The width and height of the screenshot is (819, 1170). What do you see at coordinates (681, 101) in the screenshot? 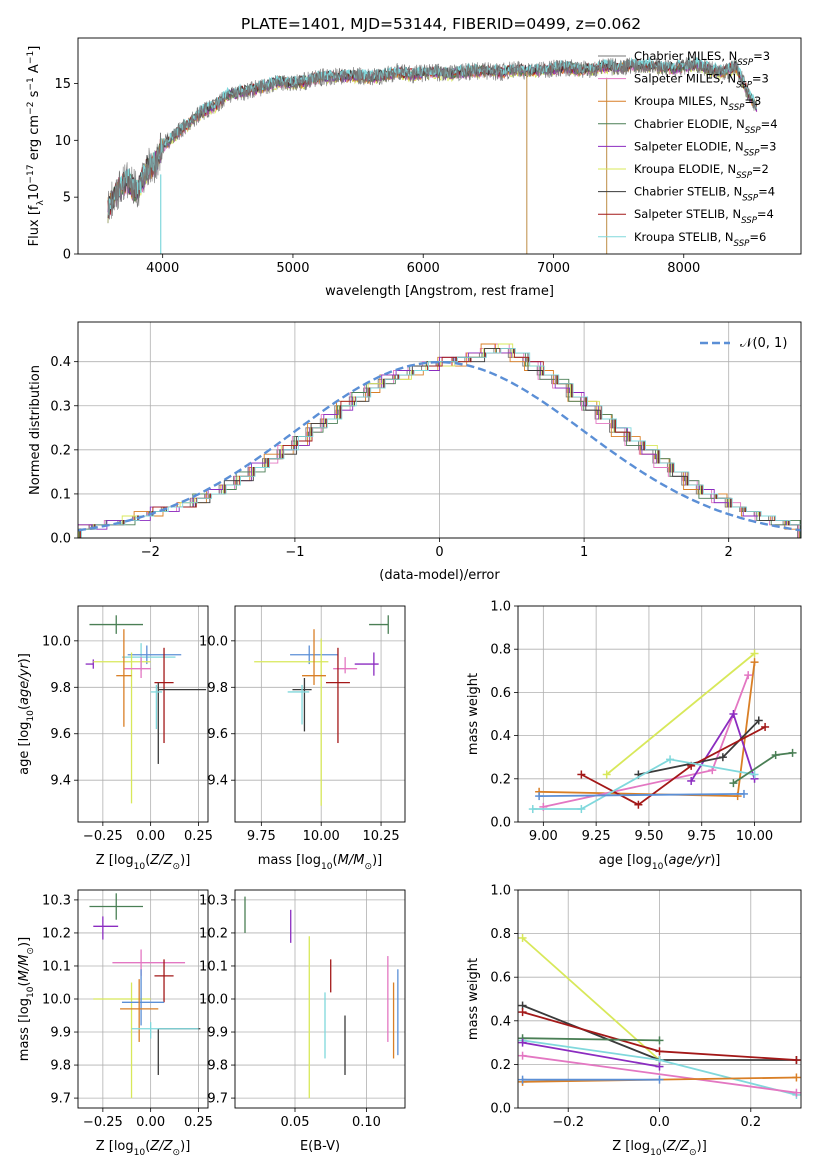
I see `legend-text: Kroupa MILES, N` at bounding box center [681, 101].